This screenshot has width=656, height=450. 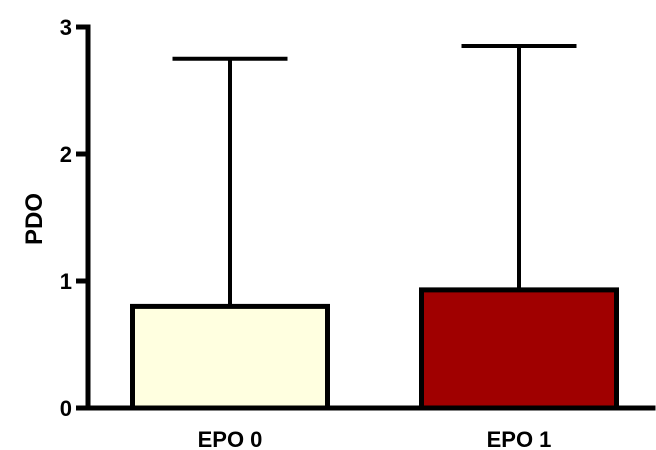 What do you see at coordinates (375, 438) in the screenshot?
I see `x-labels-group: EPO 0 EPO 1` at bounding box center [375, 438].